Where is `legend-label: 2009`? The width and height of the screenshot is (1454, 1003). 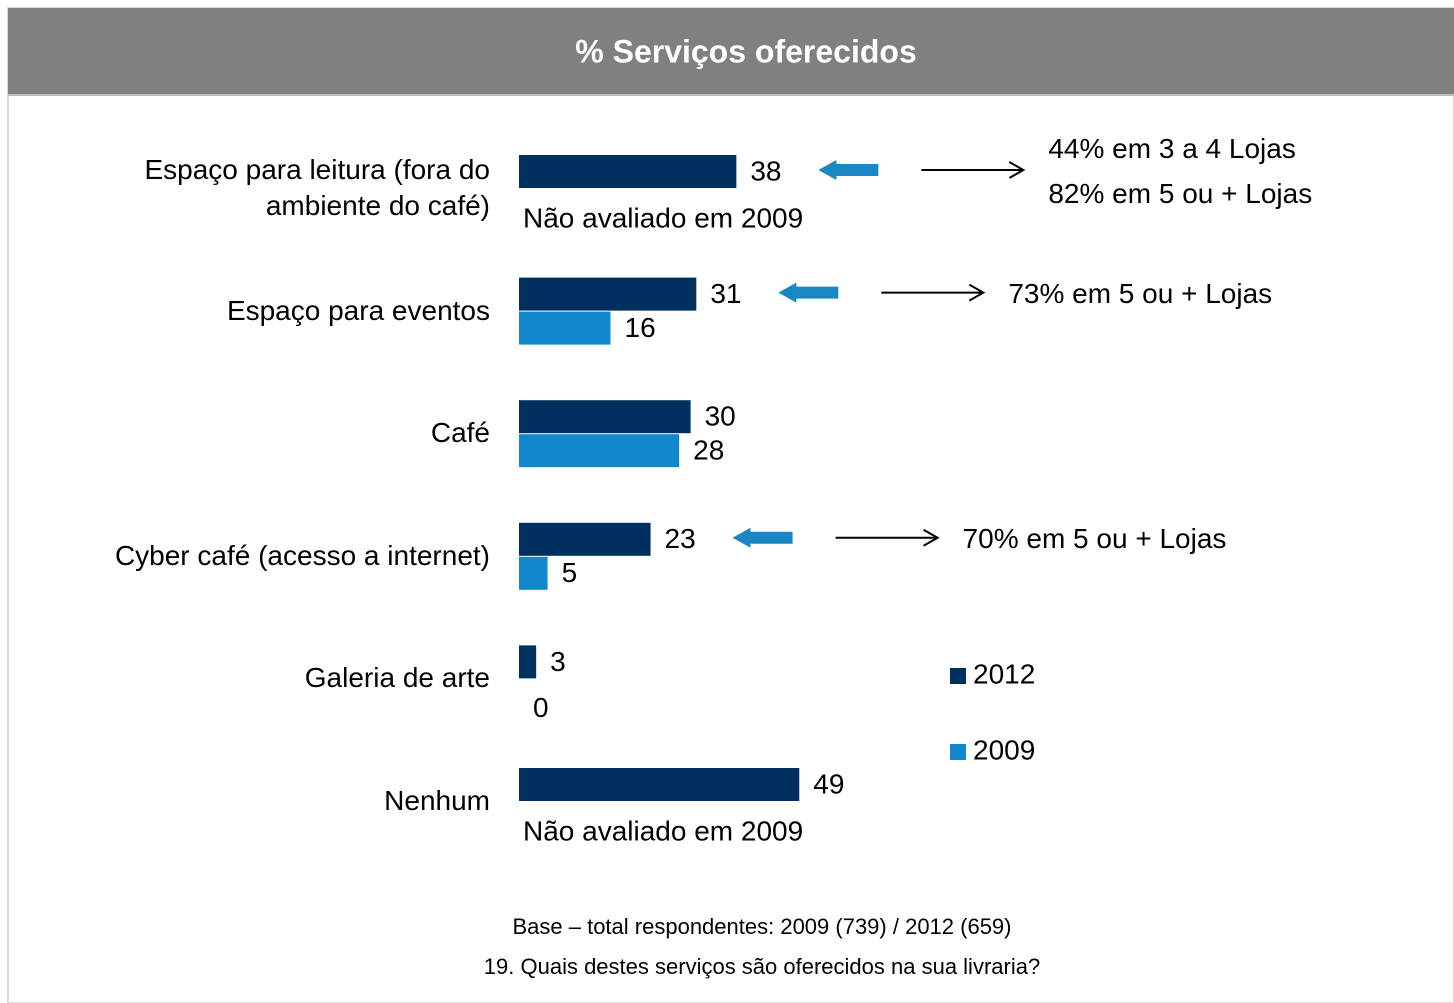 legend-label: 2009 is located at coordinates (1004, 749).